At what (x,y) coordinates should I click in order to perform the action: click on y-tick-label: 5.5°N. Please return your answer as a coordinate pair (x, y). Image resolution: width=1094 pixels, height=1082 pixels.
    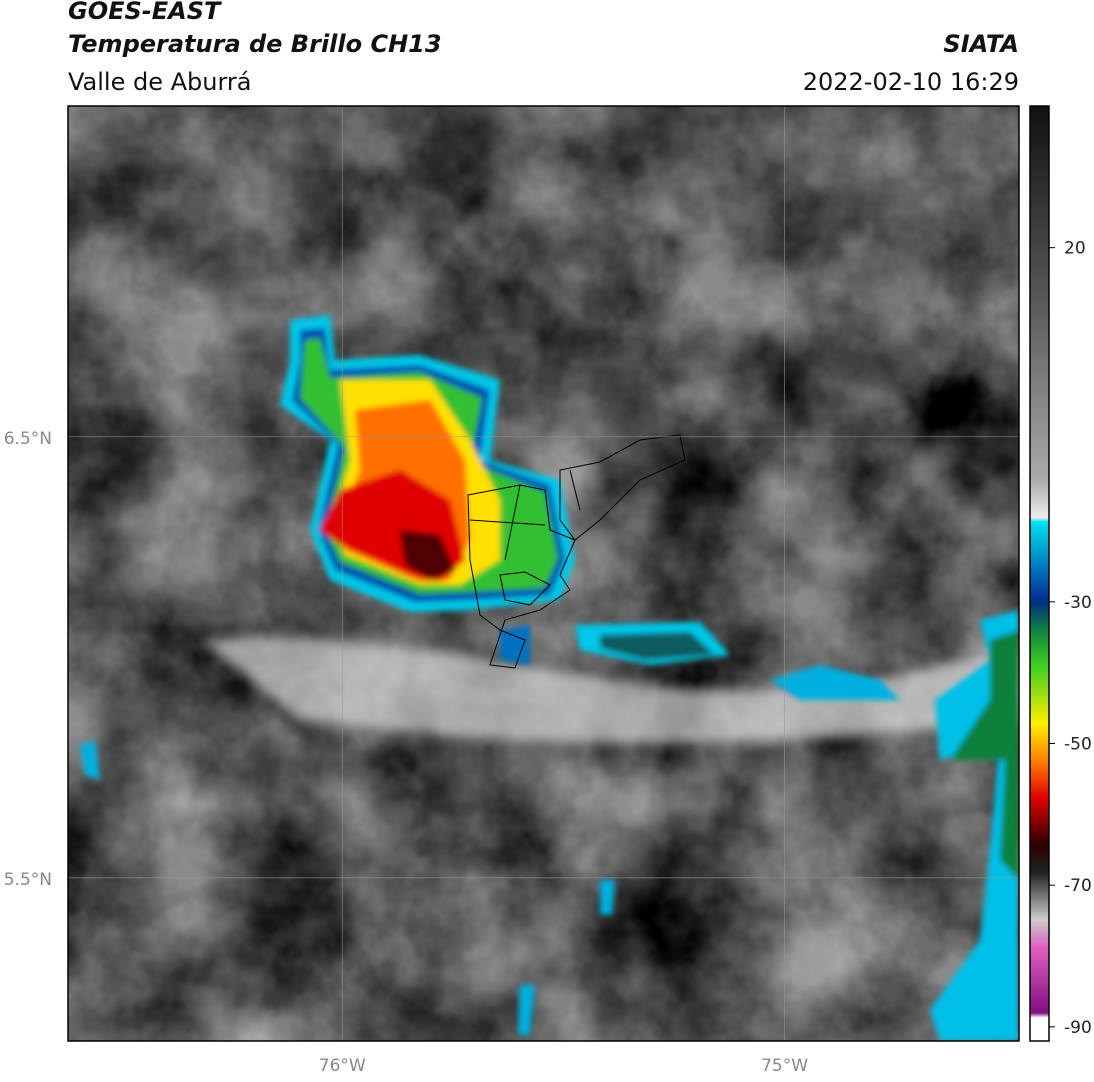
    Looking at the image, I should click on (28, 880).